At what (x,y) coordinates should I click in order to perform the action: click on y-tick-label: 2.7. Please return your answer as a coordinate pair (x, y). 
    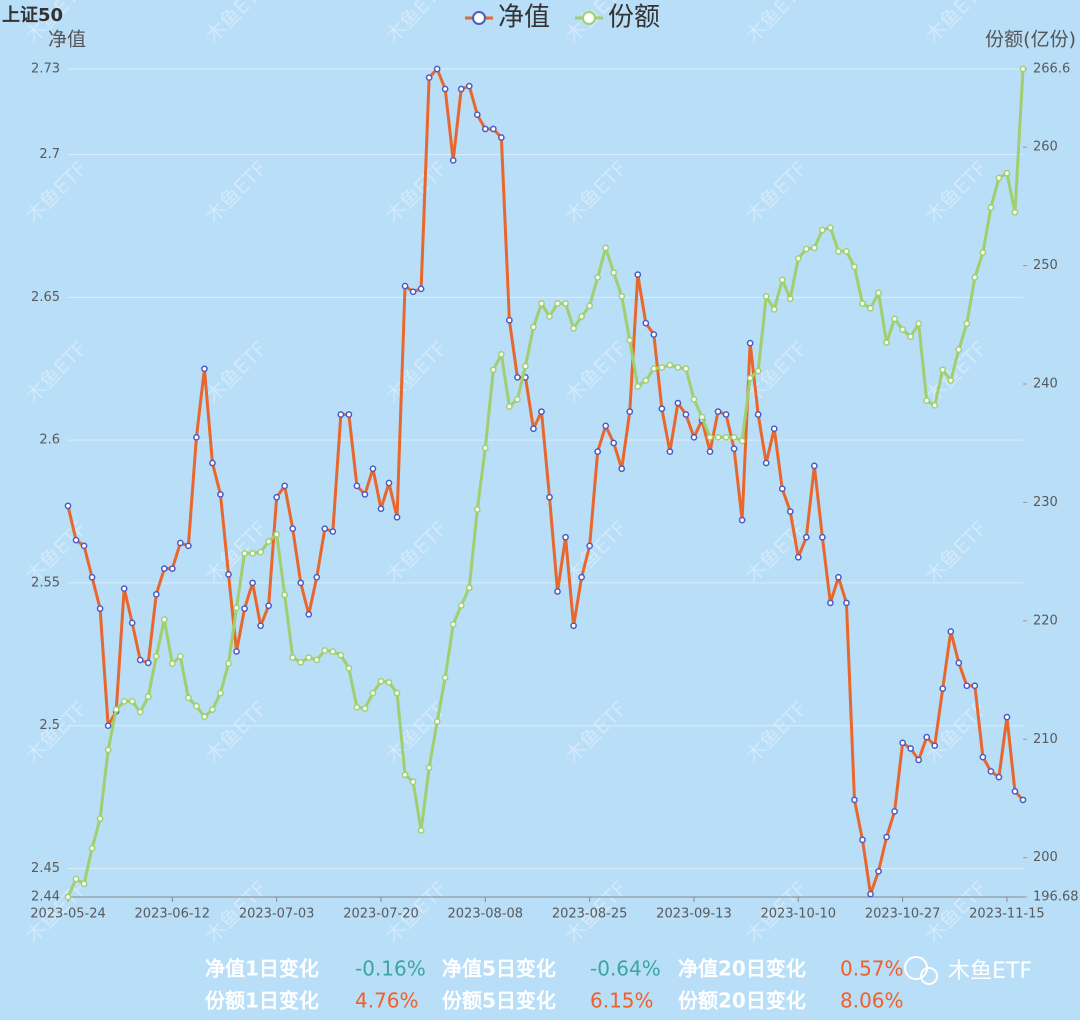
    Looking at the image, I should click on (49, 154).